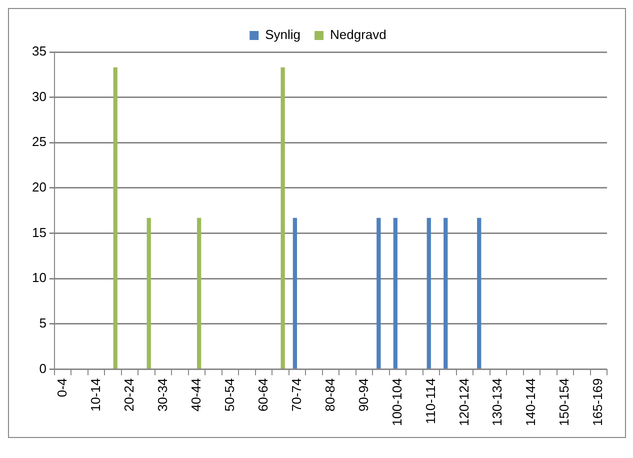 This screenshot has width=633, height=458. What do you see at coordinates (128, 395) in the screenshot?
I see `x-tick-label: 20-24` at bounding box center [128, 395].